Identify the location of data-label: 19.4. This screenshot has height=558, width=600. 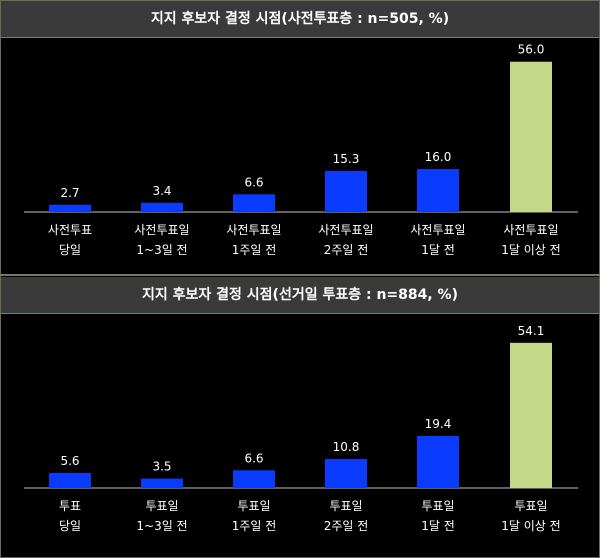
(438, 424).